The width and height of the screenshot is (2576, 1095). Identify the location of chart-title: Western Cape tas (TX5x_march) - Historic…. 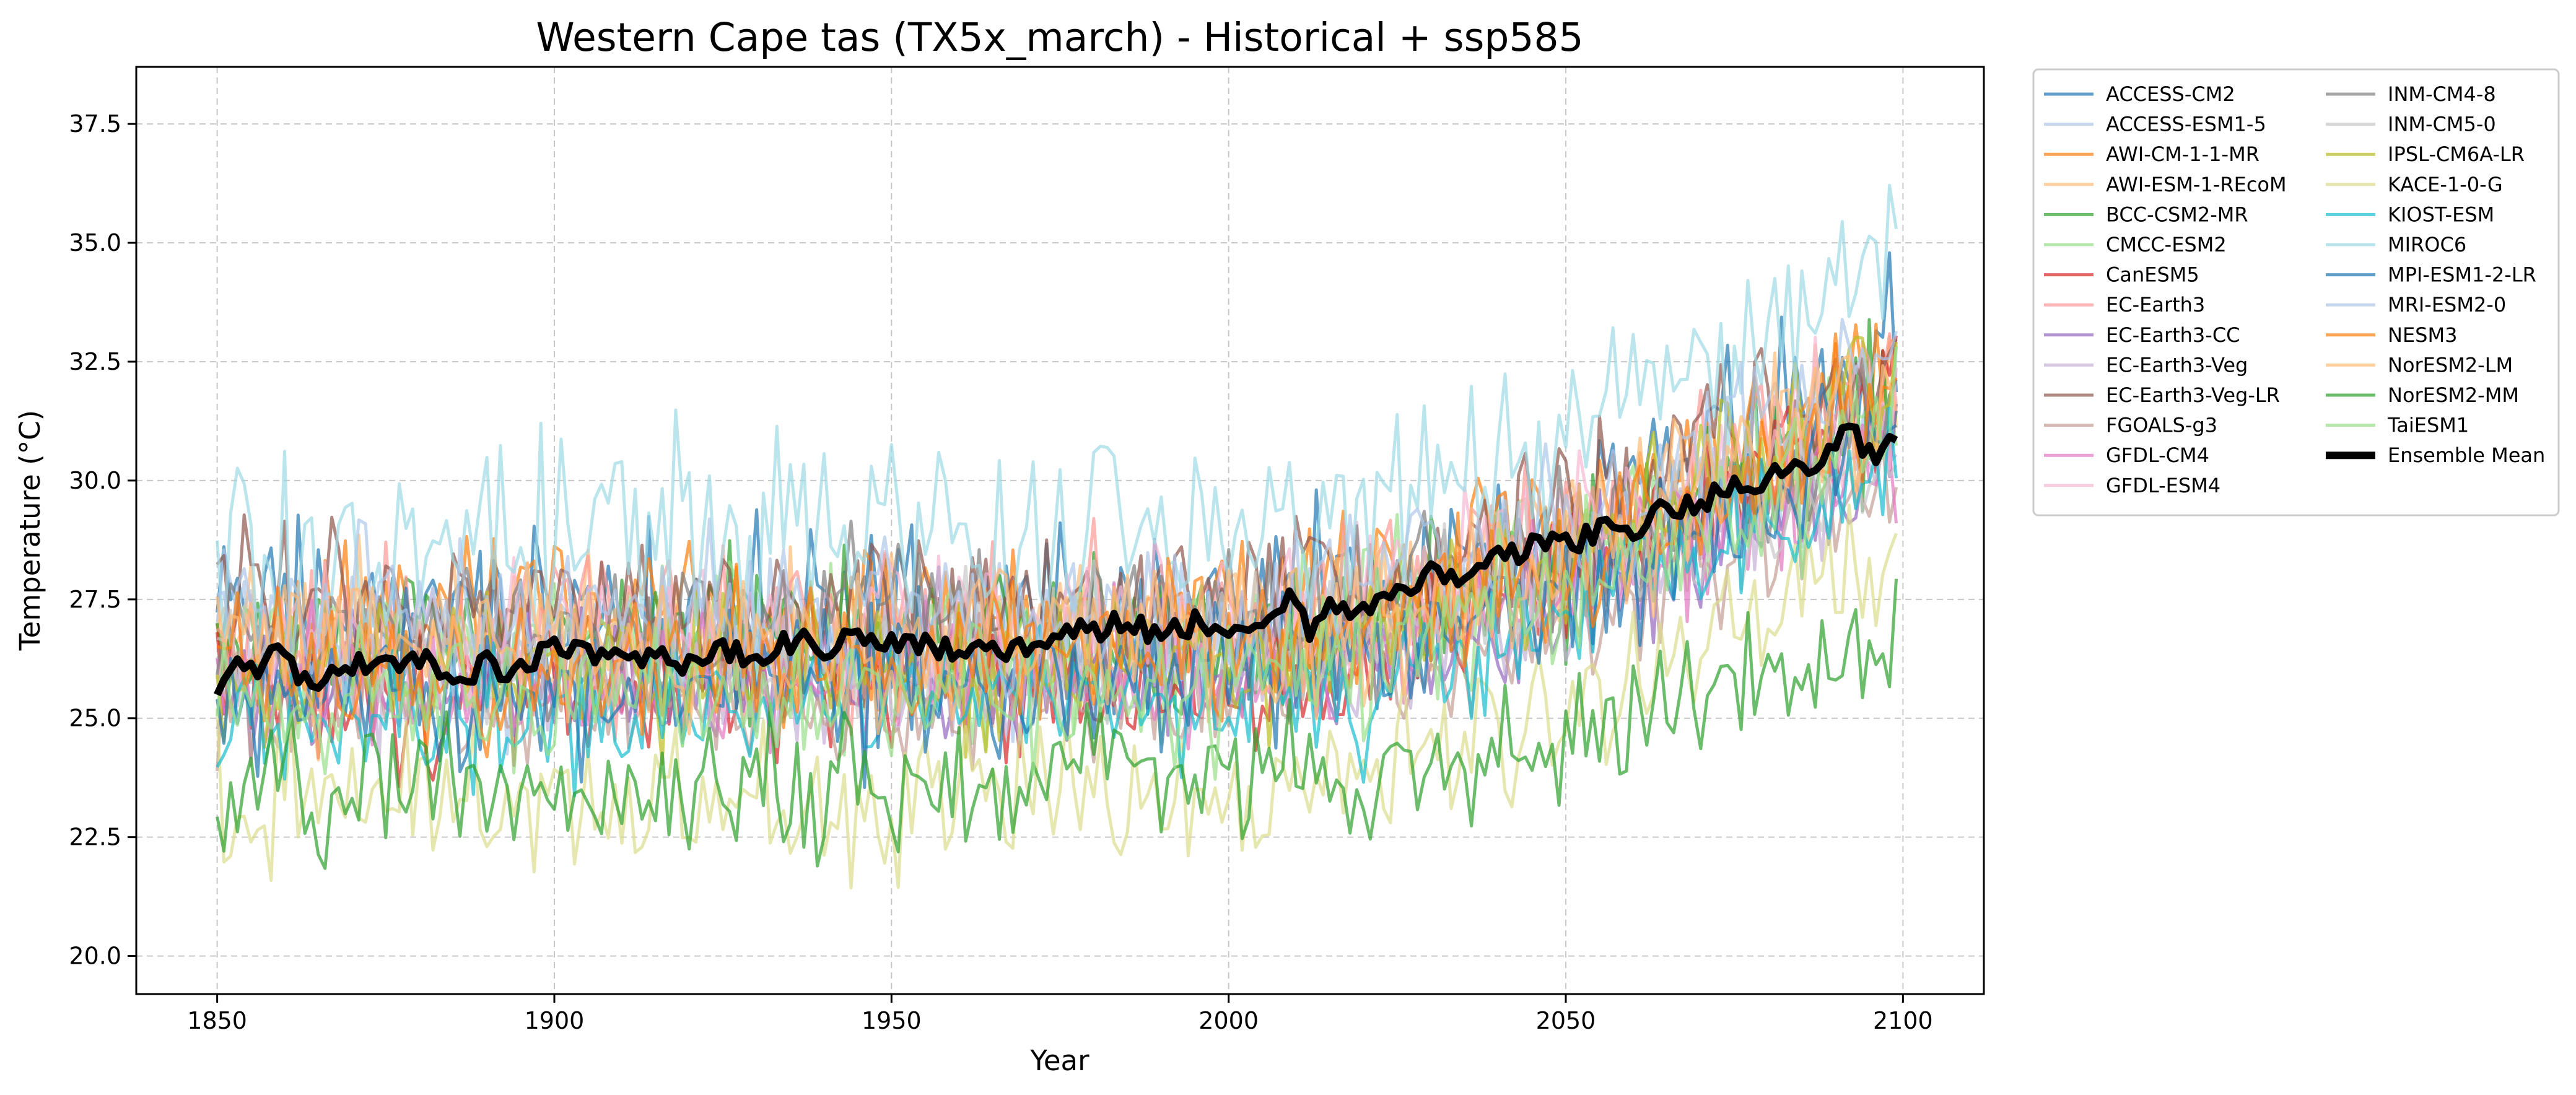
(1059, 37).